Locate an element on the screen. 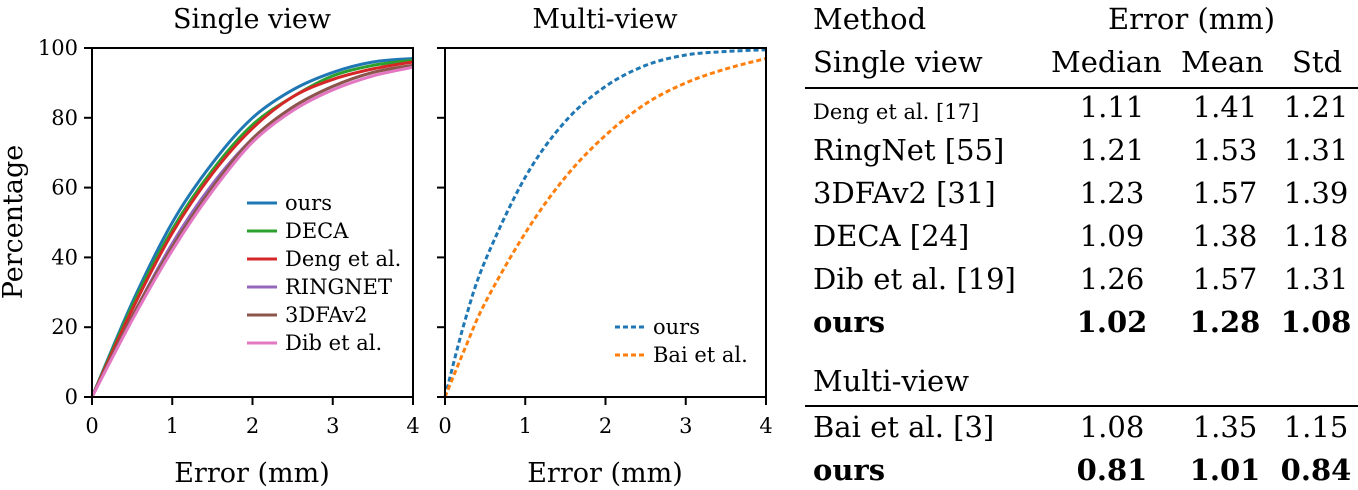  median-cell: 1.21 is located at coordinates (1112, 150).